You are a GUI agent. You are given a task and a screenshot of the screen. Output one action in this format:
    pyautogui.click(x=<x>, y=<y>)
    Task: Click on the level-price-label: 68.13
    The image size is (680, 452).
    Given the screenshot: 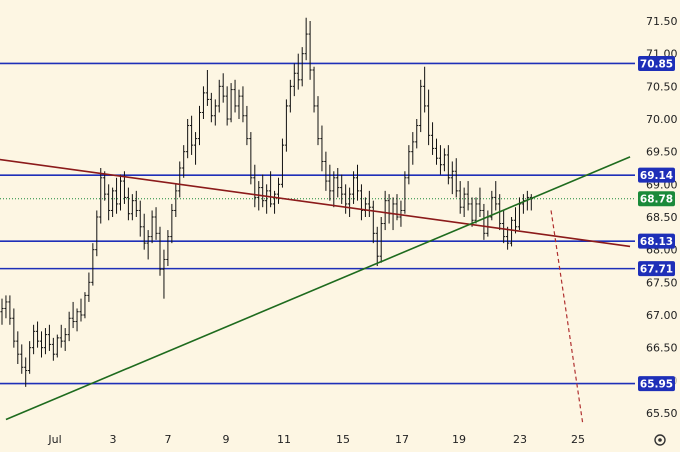 What is the action you would take?
    pyautogui.click(x=656, y=241)
    